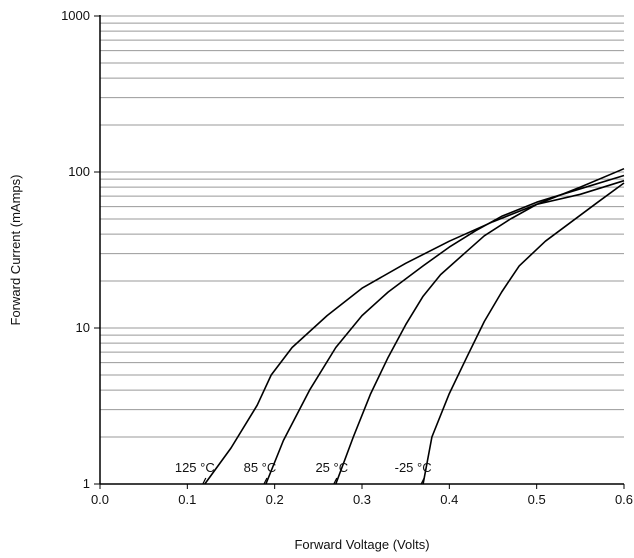  What do you see at coordinates (75, 15) in the screenshot?
I see `y-tick-label: 1000` at bounding box center [75, 15].